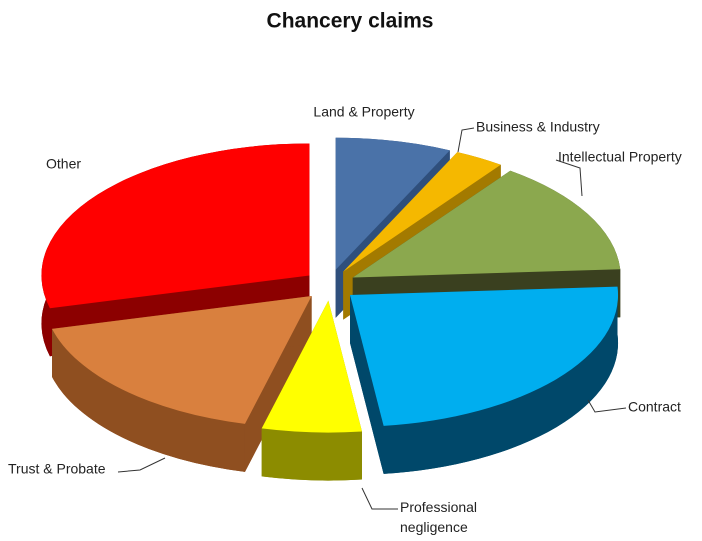 The image size is (702, 541). I want to click on slice-label: Business & Industry, so click(538, 127).